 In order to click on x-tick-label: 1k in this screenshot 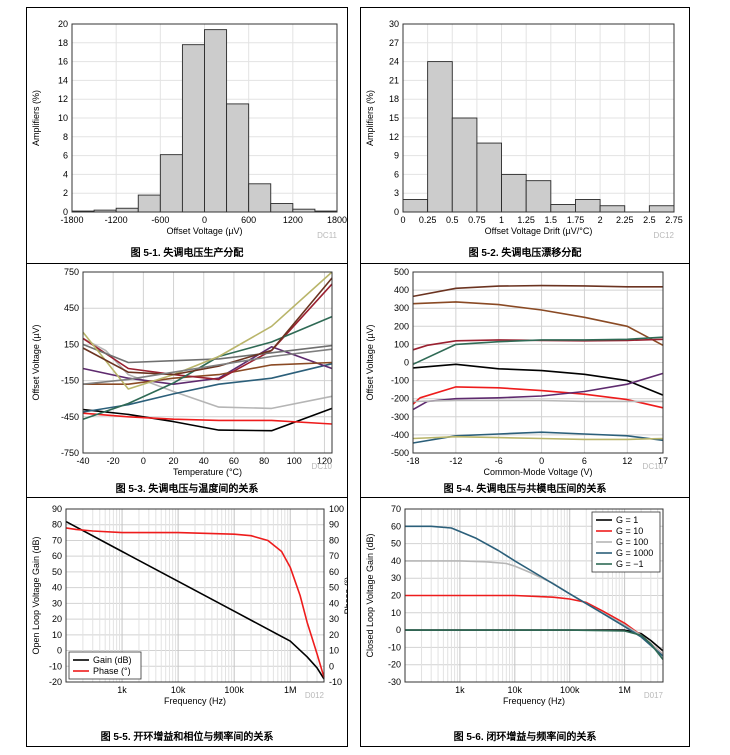, I will do `click(460, 690)`.